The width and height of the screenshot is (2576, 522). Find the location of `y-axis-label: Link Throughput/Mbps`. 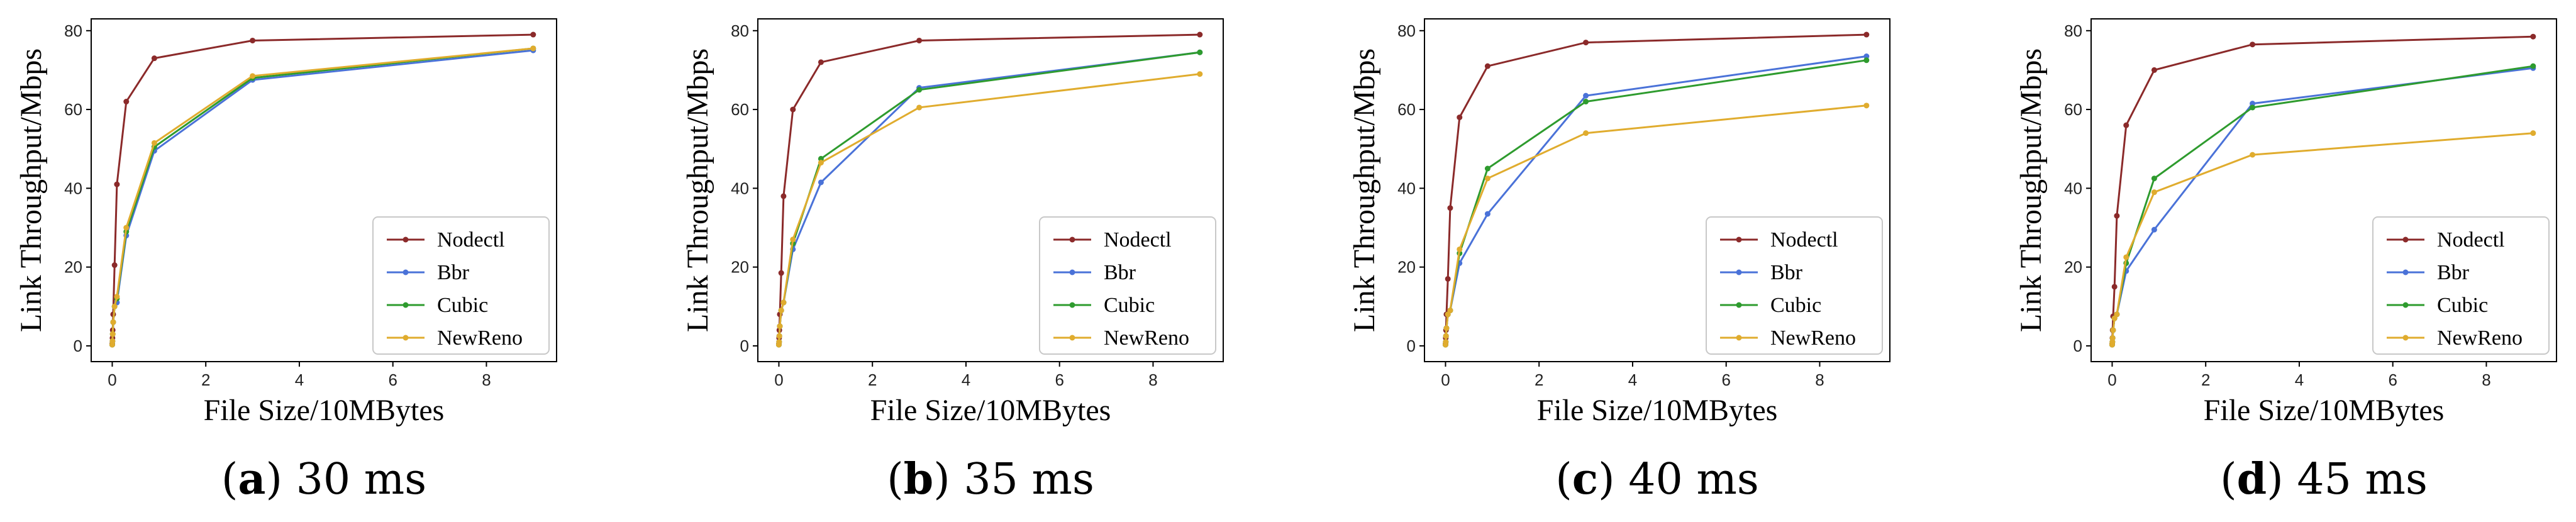

y-axis-label: Link Throughput/Mbps is located at coordinates (1364, 190).